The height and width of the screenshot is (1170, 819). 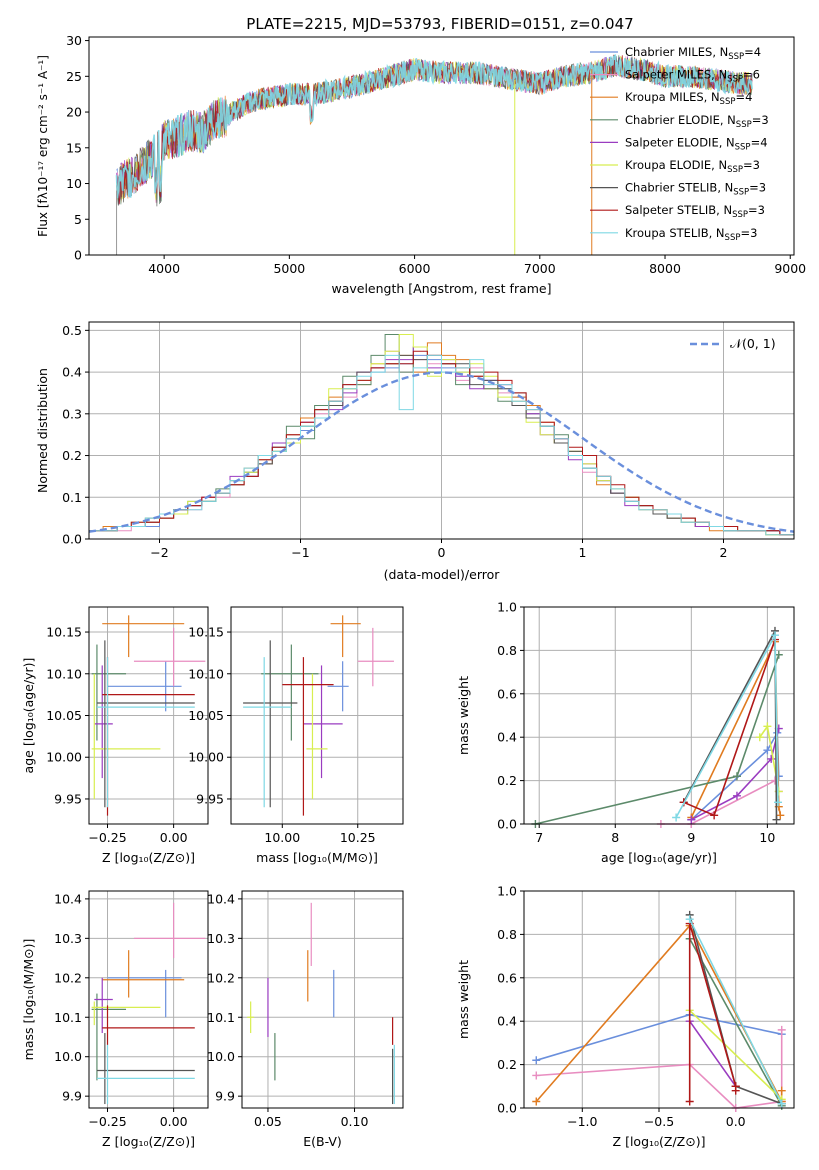 I want to click on mass_vs_Z-frame, so click(x=148, y=999).